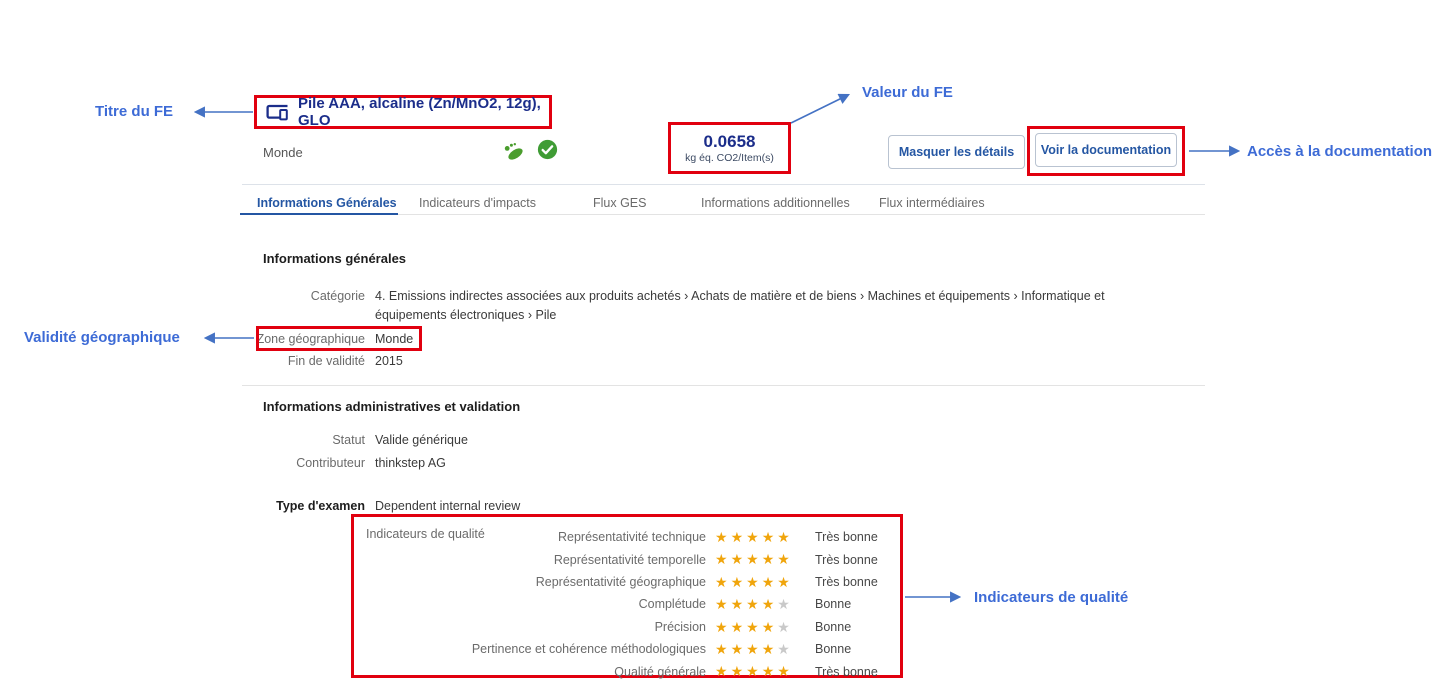 The height and width of the screenshot is (690, 1435). What do you see at coordinates (419, 112) in the screenshot?
I see `fe-title-text: Pile AAA, alcaline (Zn/MnO2, 12g), GLO` at bounding box center [419, 112].